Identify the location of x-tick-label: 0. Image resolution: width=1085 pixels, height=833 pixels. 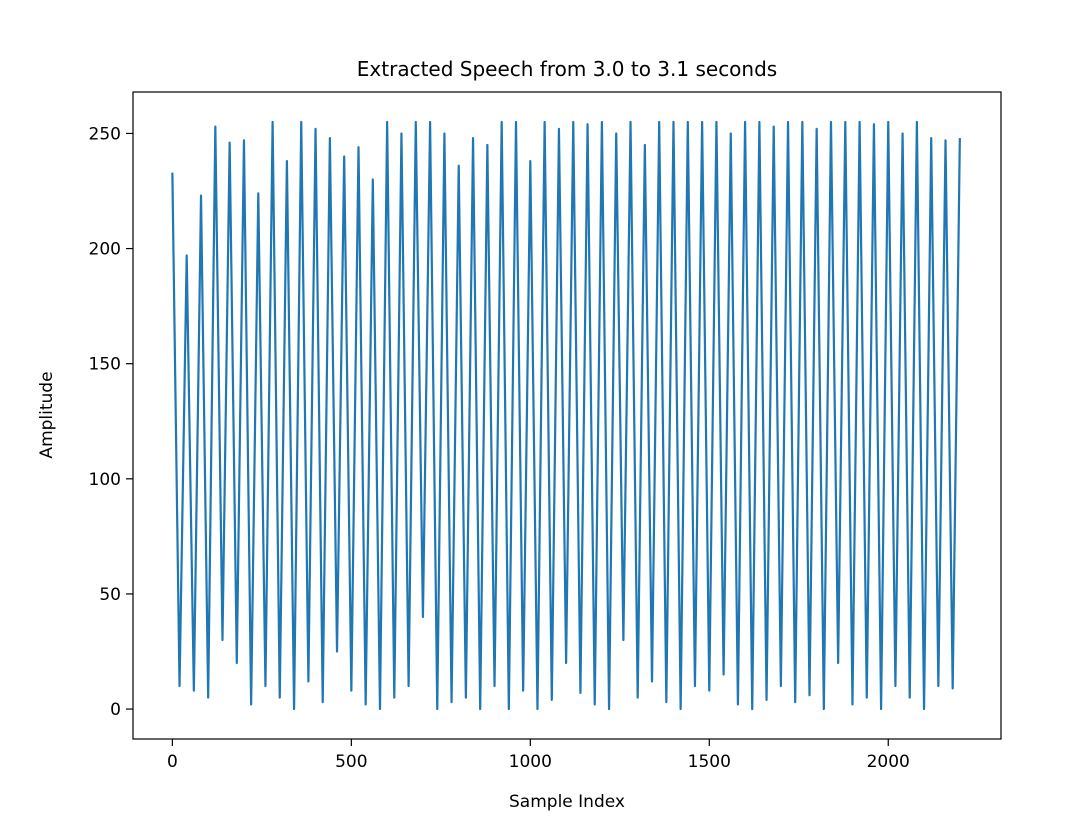
(172, 762).